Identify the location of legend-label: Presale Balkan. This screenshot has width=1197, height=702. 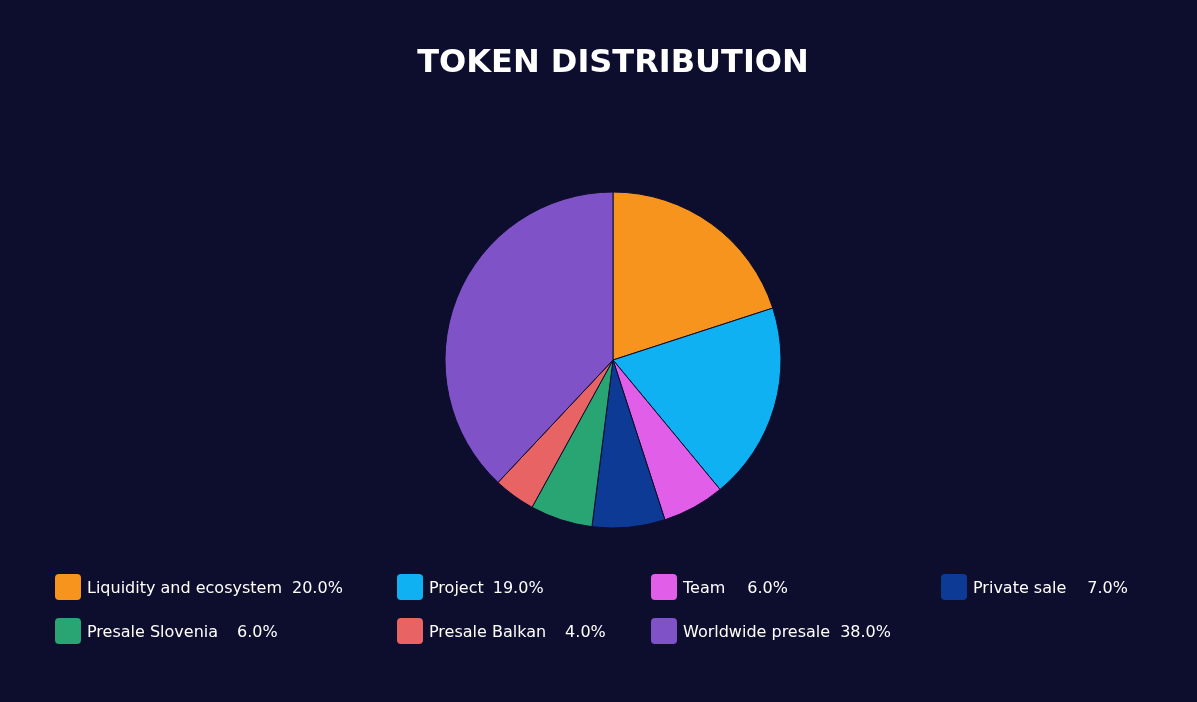
(488, 631).